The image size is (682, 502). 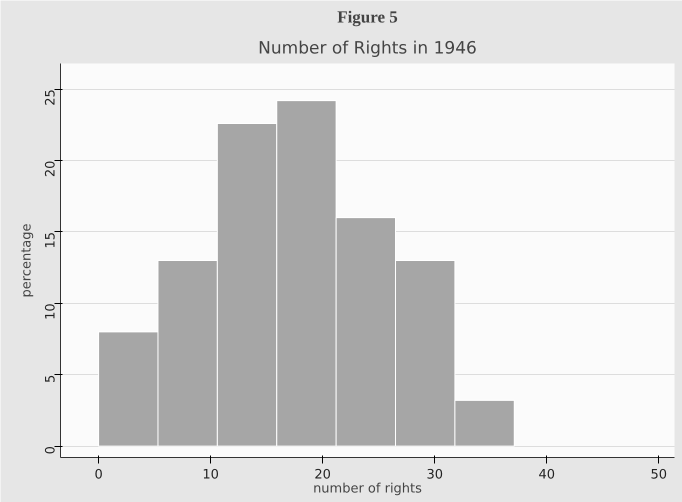 What do you see at coordinates (322, 475) in the screenshot?
I see `x-tick-label: 20` at bounding box center [322, 475].